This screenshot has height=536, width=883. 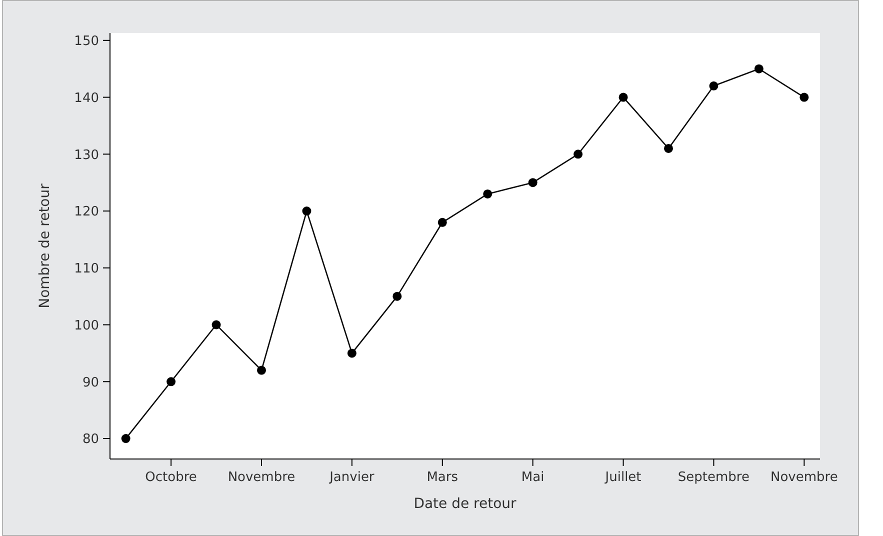 What do you see at coordinates (351, 478) in the screenshot?
I see `x-tick-label: Janvier` at bounding box center [351, 478].